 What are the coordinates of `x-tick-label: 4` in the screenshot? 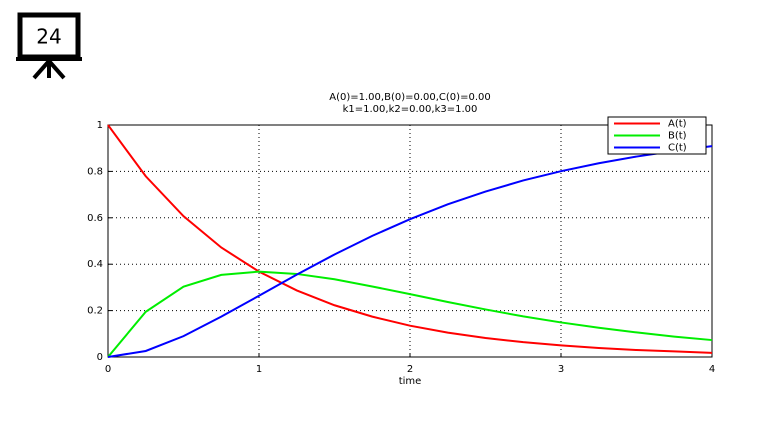 It's located at (712, 369).